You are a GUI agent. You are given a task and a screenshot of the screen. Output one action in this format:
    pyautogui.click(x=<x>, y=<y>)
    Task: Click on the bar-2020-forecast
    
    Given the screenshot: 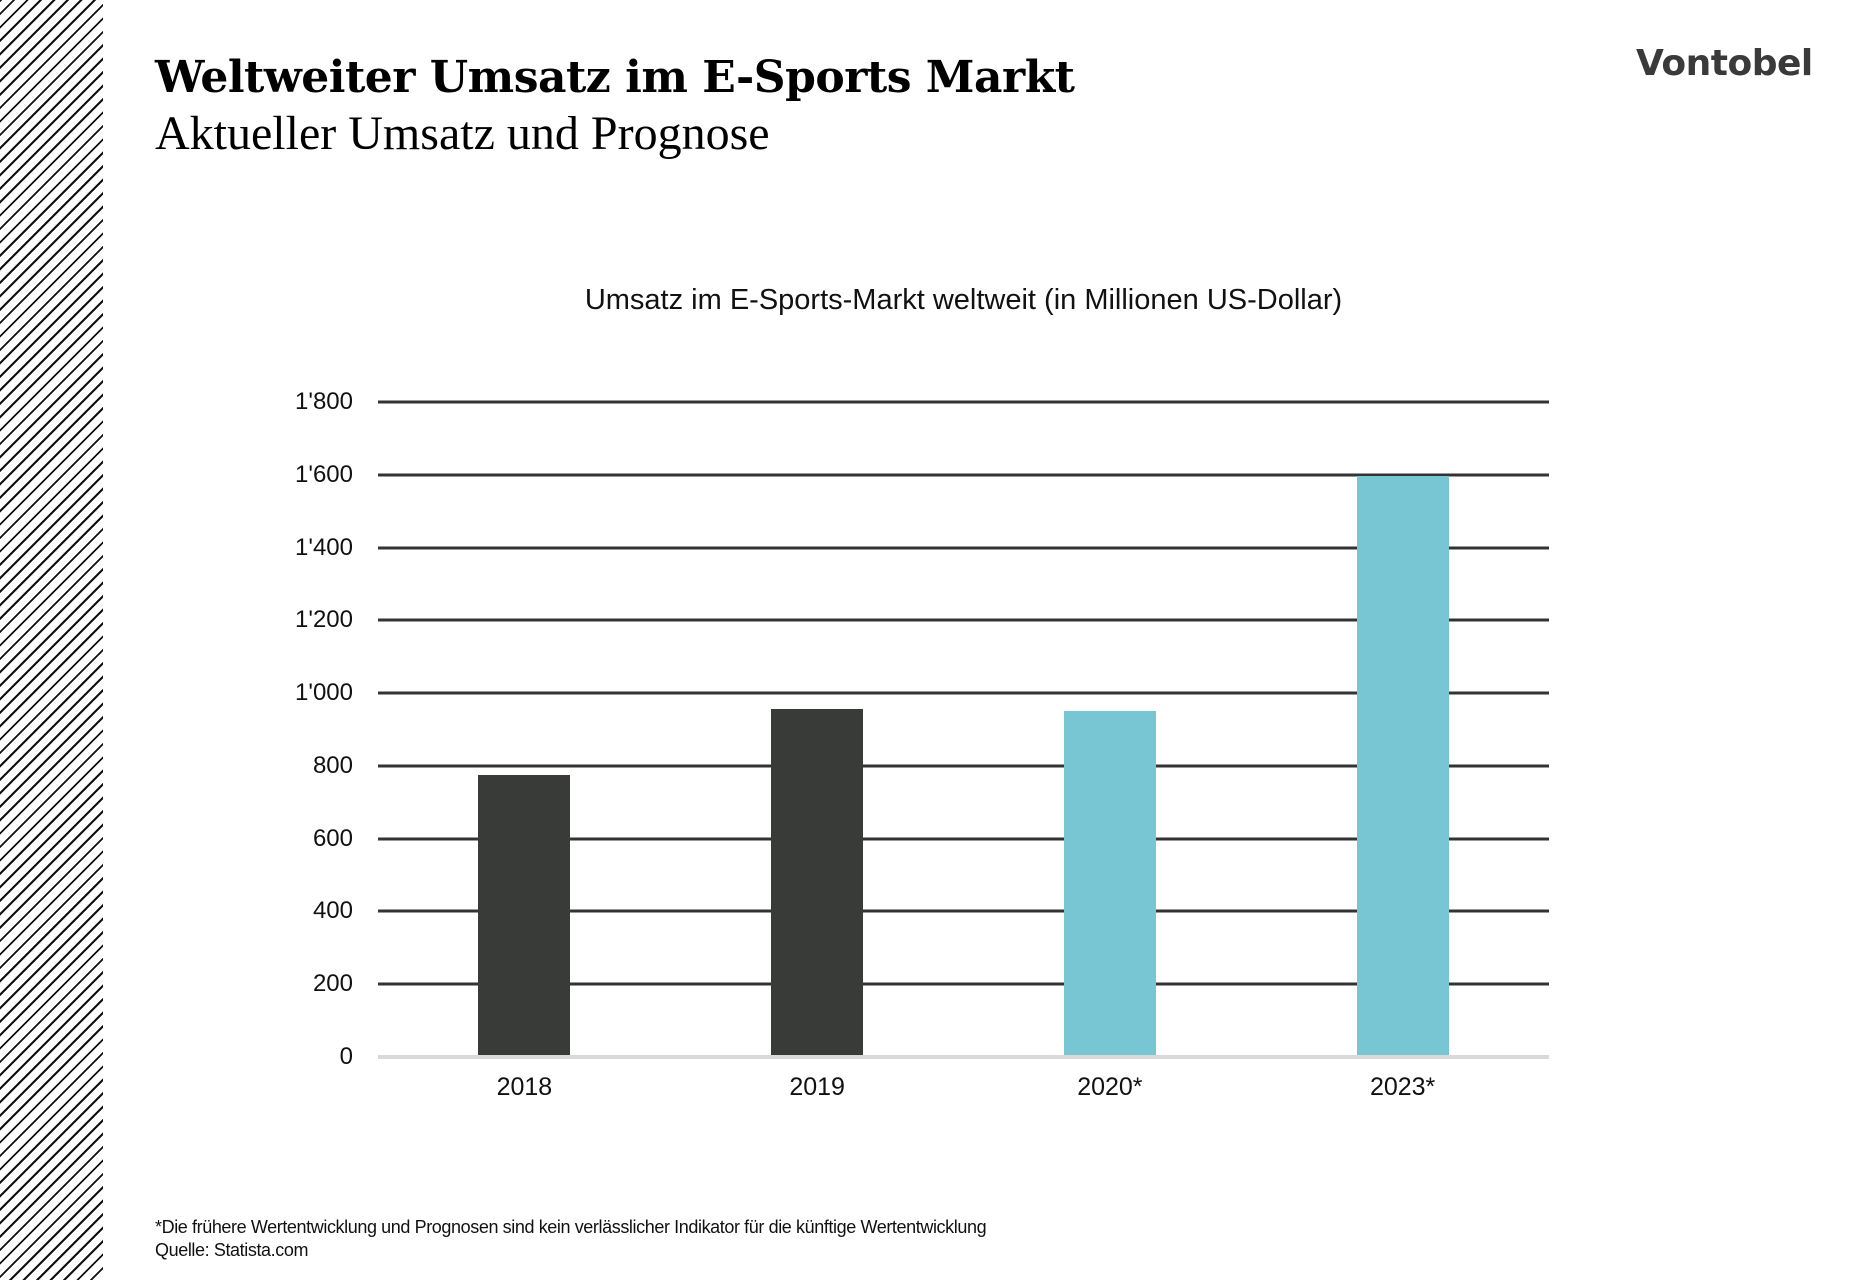 What is the action you would take?
    pyautogui.click(x=1109, y=883)
    